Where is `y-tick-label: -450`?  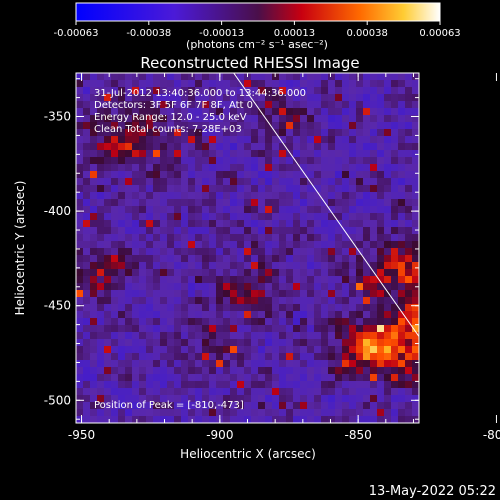 y-tick-label: -450 is located at coordinates (57, 306).